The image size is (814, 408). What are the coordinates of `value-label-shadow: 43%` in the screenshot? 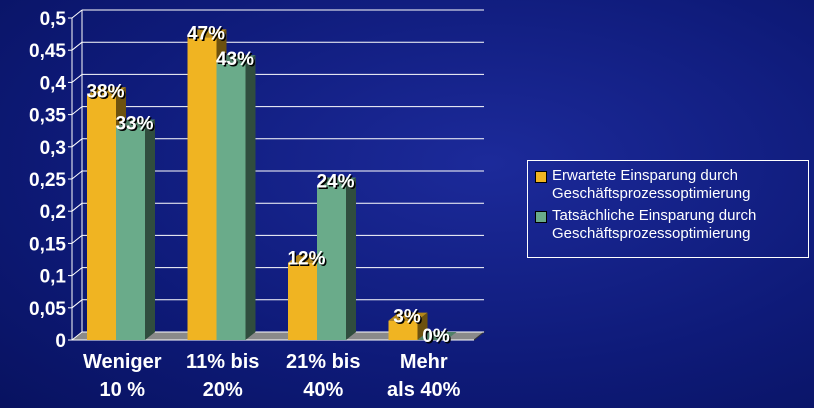 It's located at (236, 61).